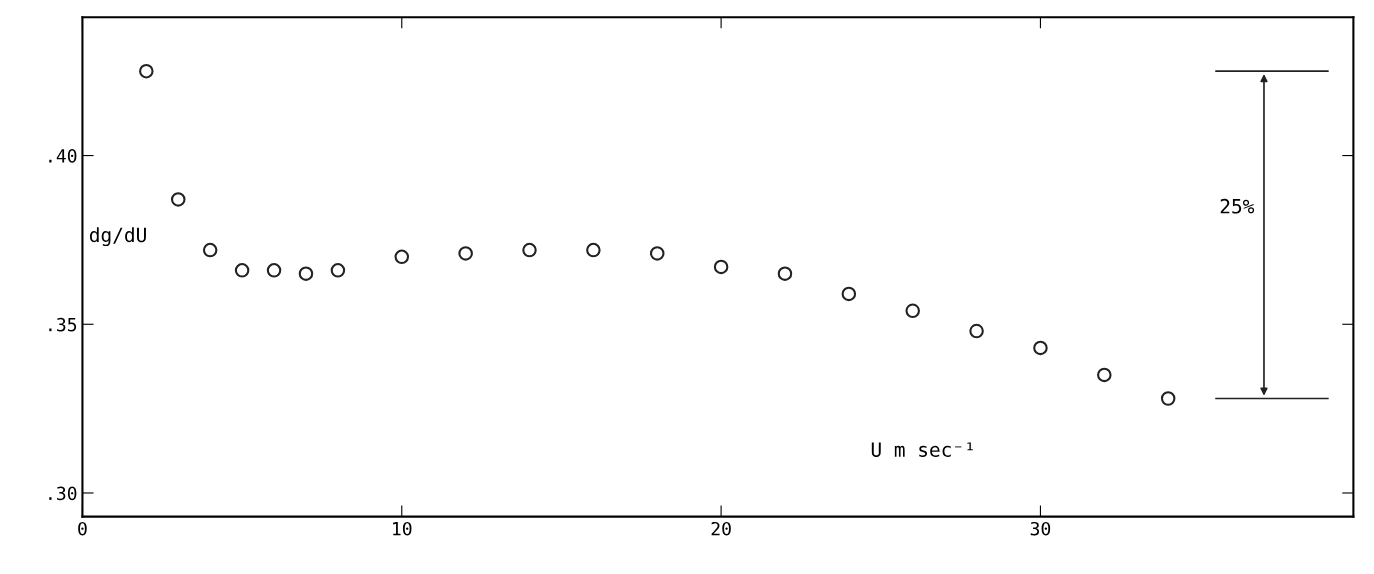  What do you see at coordinates (63, 324) in the screenshot?
I see `y-tick-label: .35` at bounding box center [63, 324].